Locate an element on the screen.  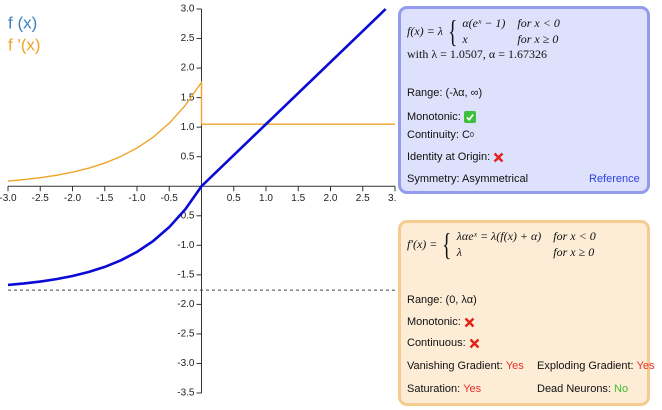
y-tick-label: 2.5 is located at coordinates (188, 38).